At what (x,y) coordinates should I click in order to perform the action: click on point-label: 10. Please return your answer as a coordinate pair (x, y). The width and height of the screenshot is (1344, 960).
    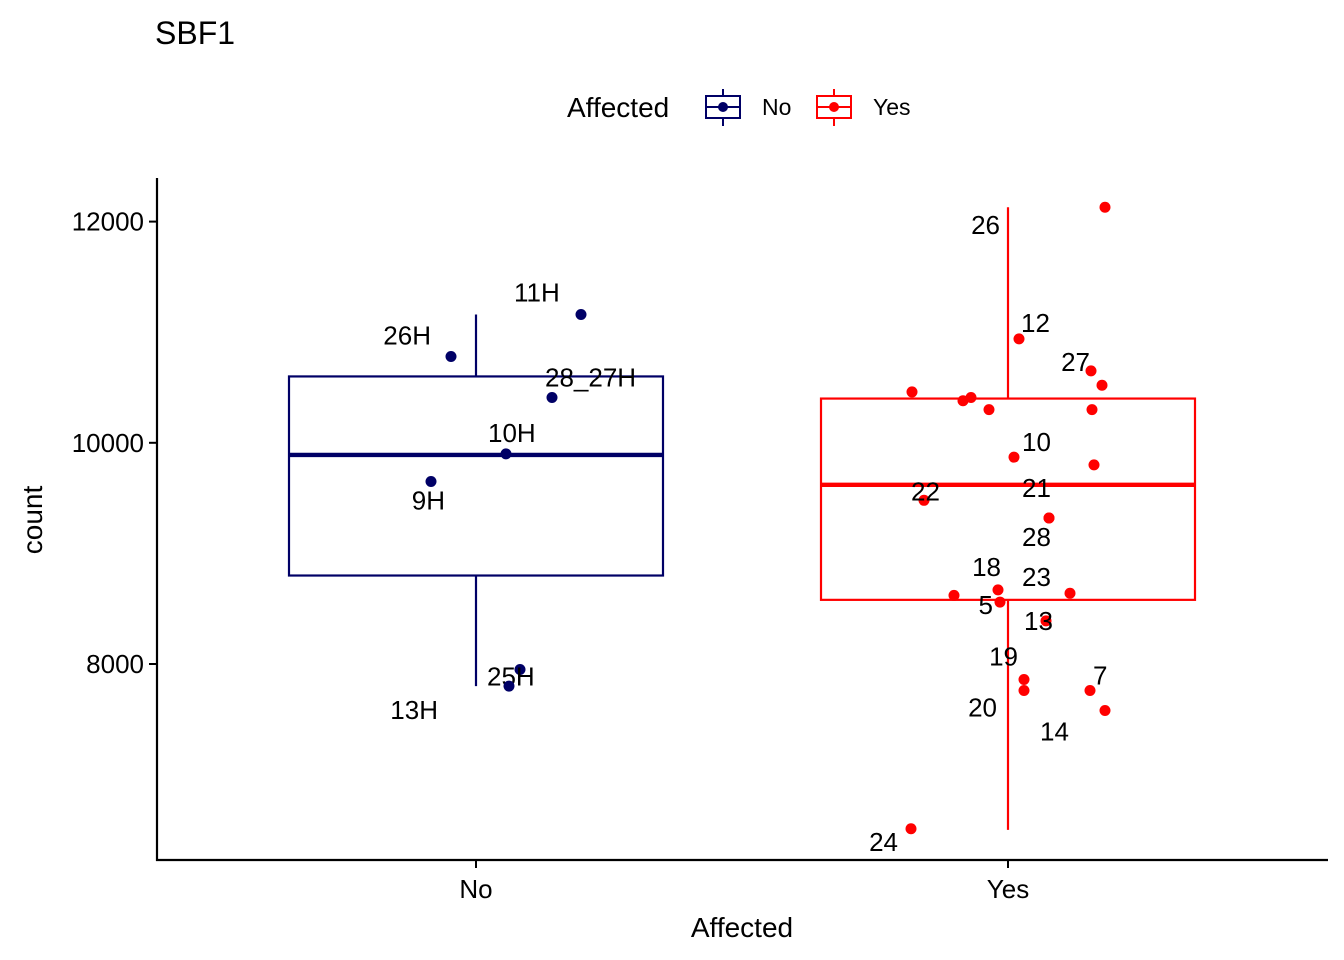
    Looking at the image, I should click on (1036, 442).